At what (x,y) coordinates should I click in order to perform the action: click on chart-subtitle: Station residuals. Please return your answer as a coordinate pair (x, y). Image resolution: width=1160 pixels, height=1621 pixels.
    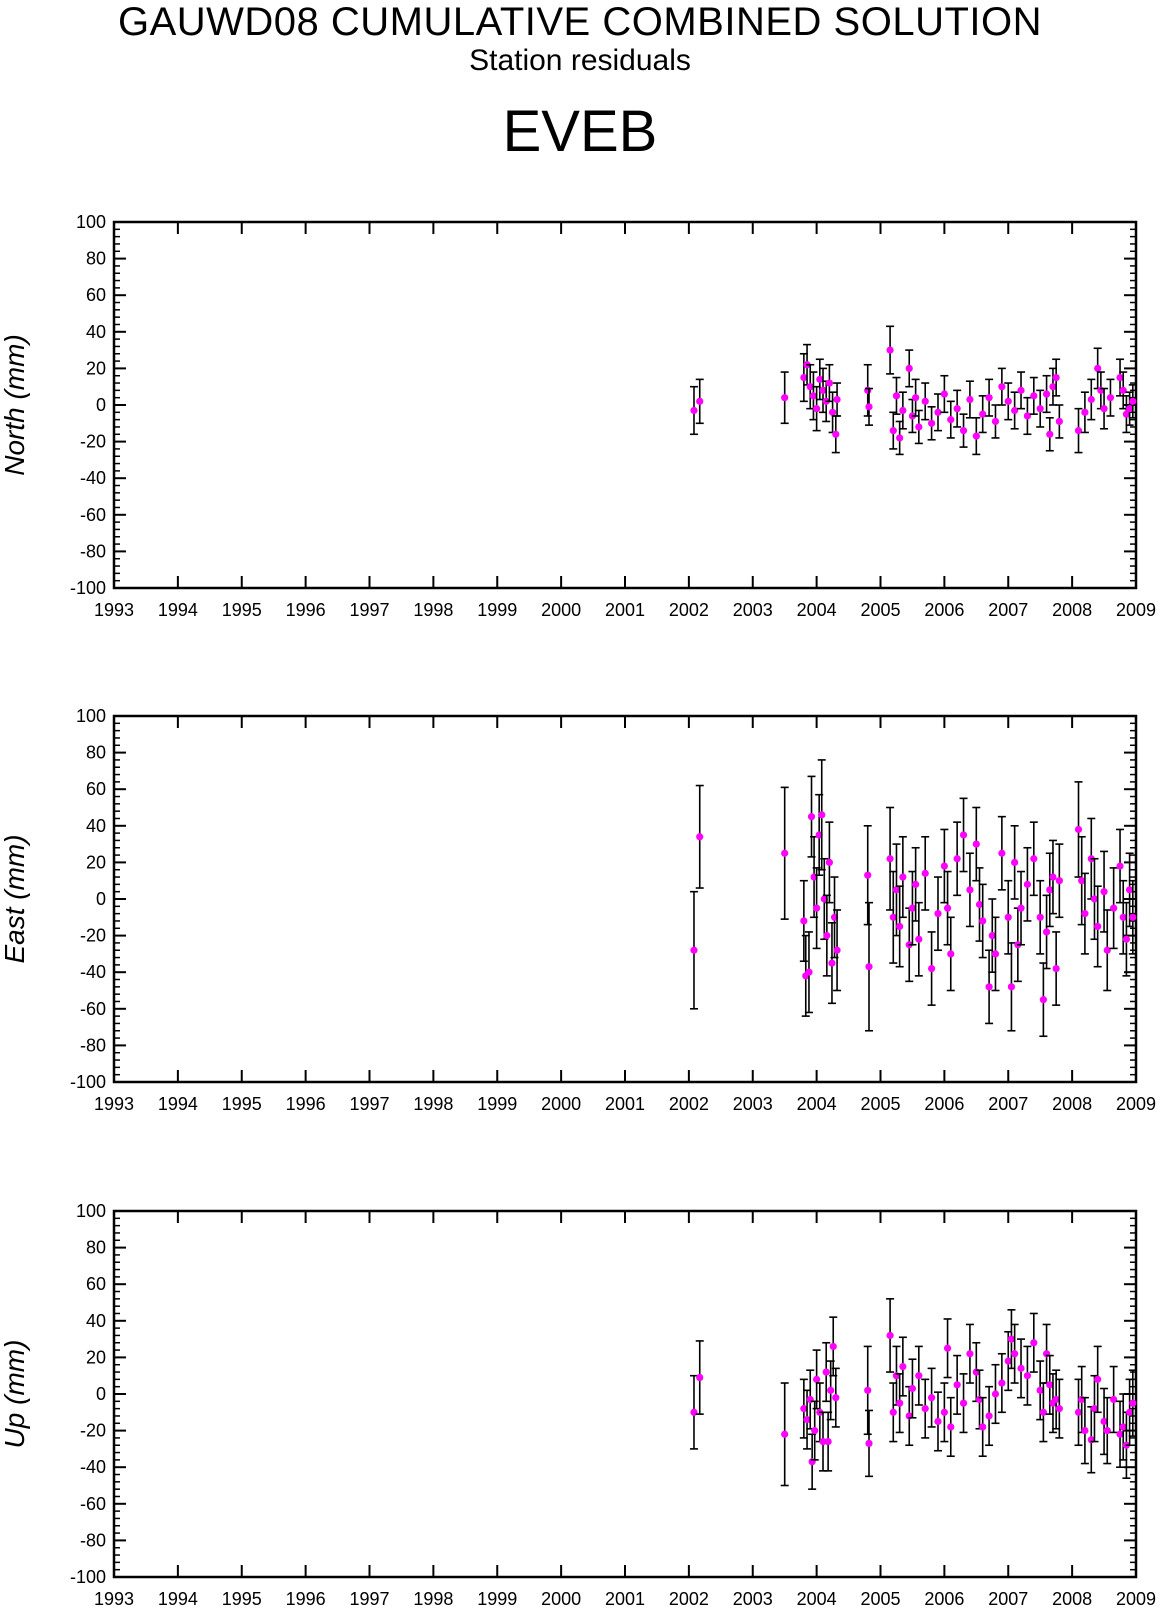
    Looking at the image, I should click on (580, 60).